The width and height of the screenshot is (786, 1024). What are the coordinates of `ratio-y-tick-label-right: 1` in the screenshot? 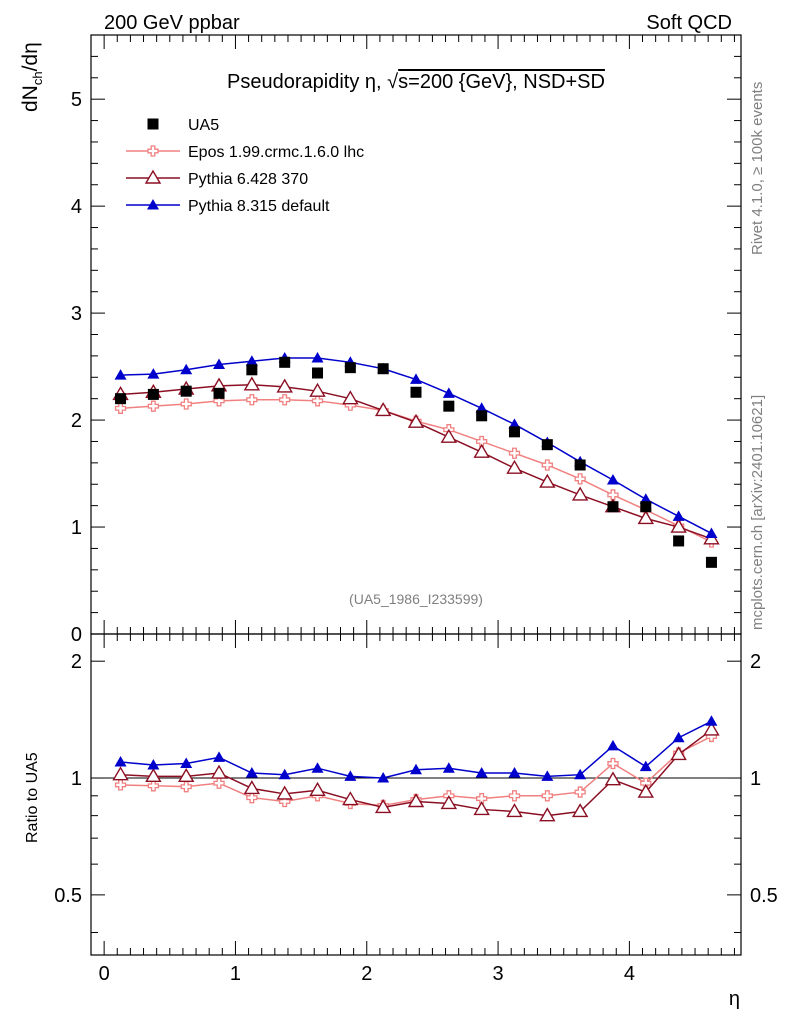 It's located at (755, 779).